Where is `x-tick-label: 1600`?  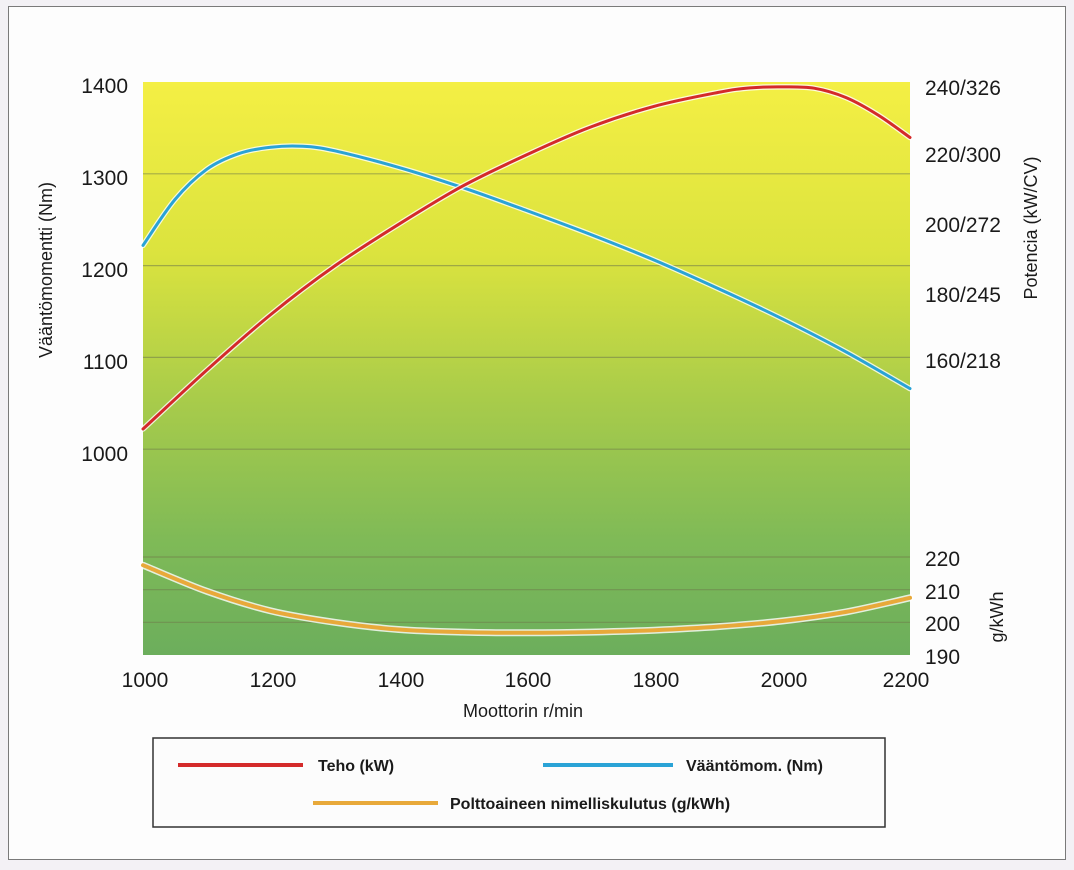
x-tick-label: 1600 is located at coordinates (528, 680).